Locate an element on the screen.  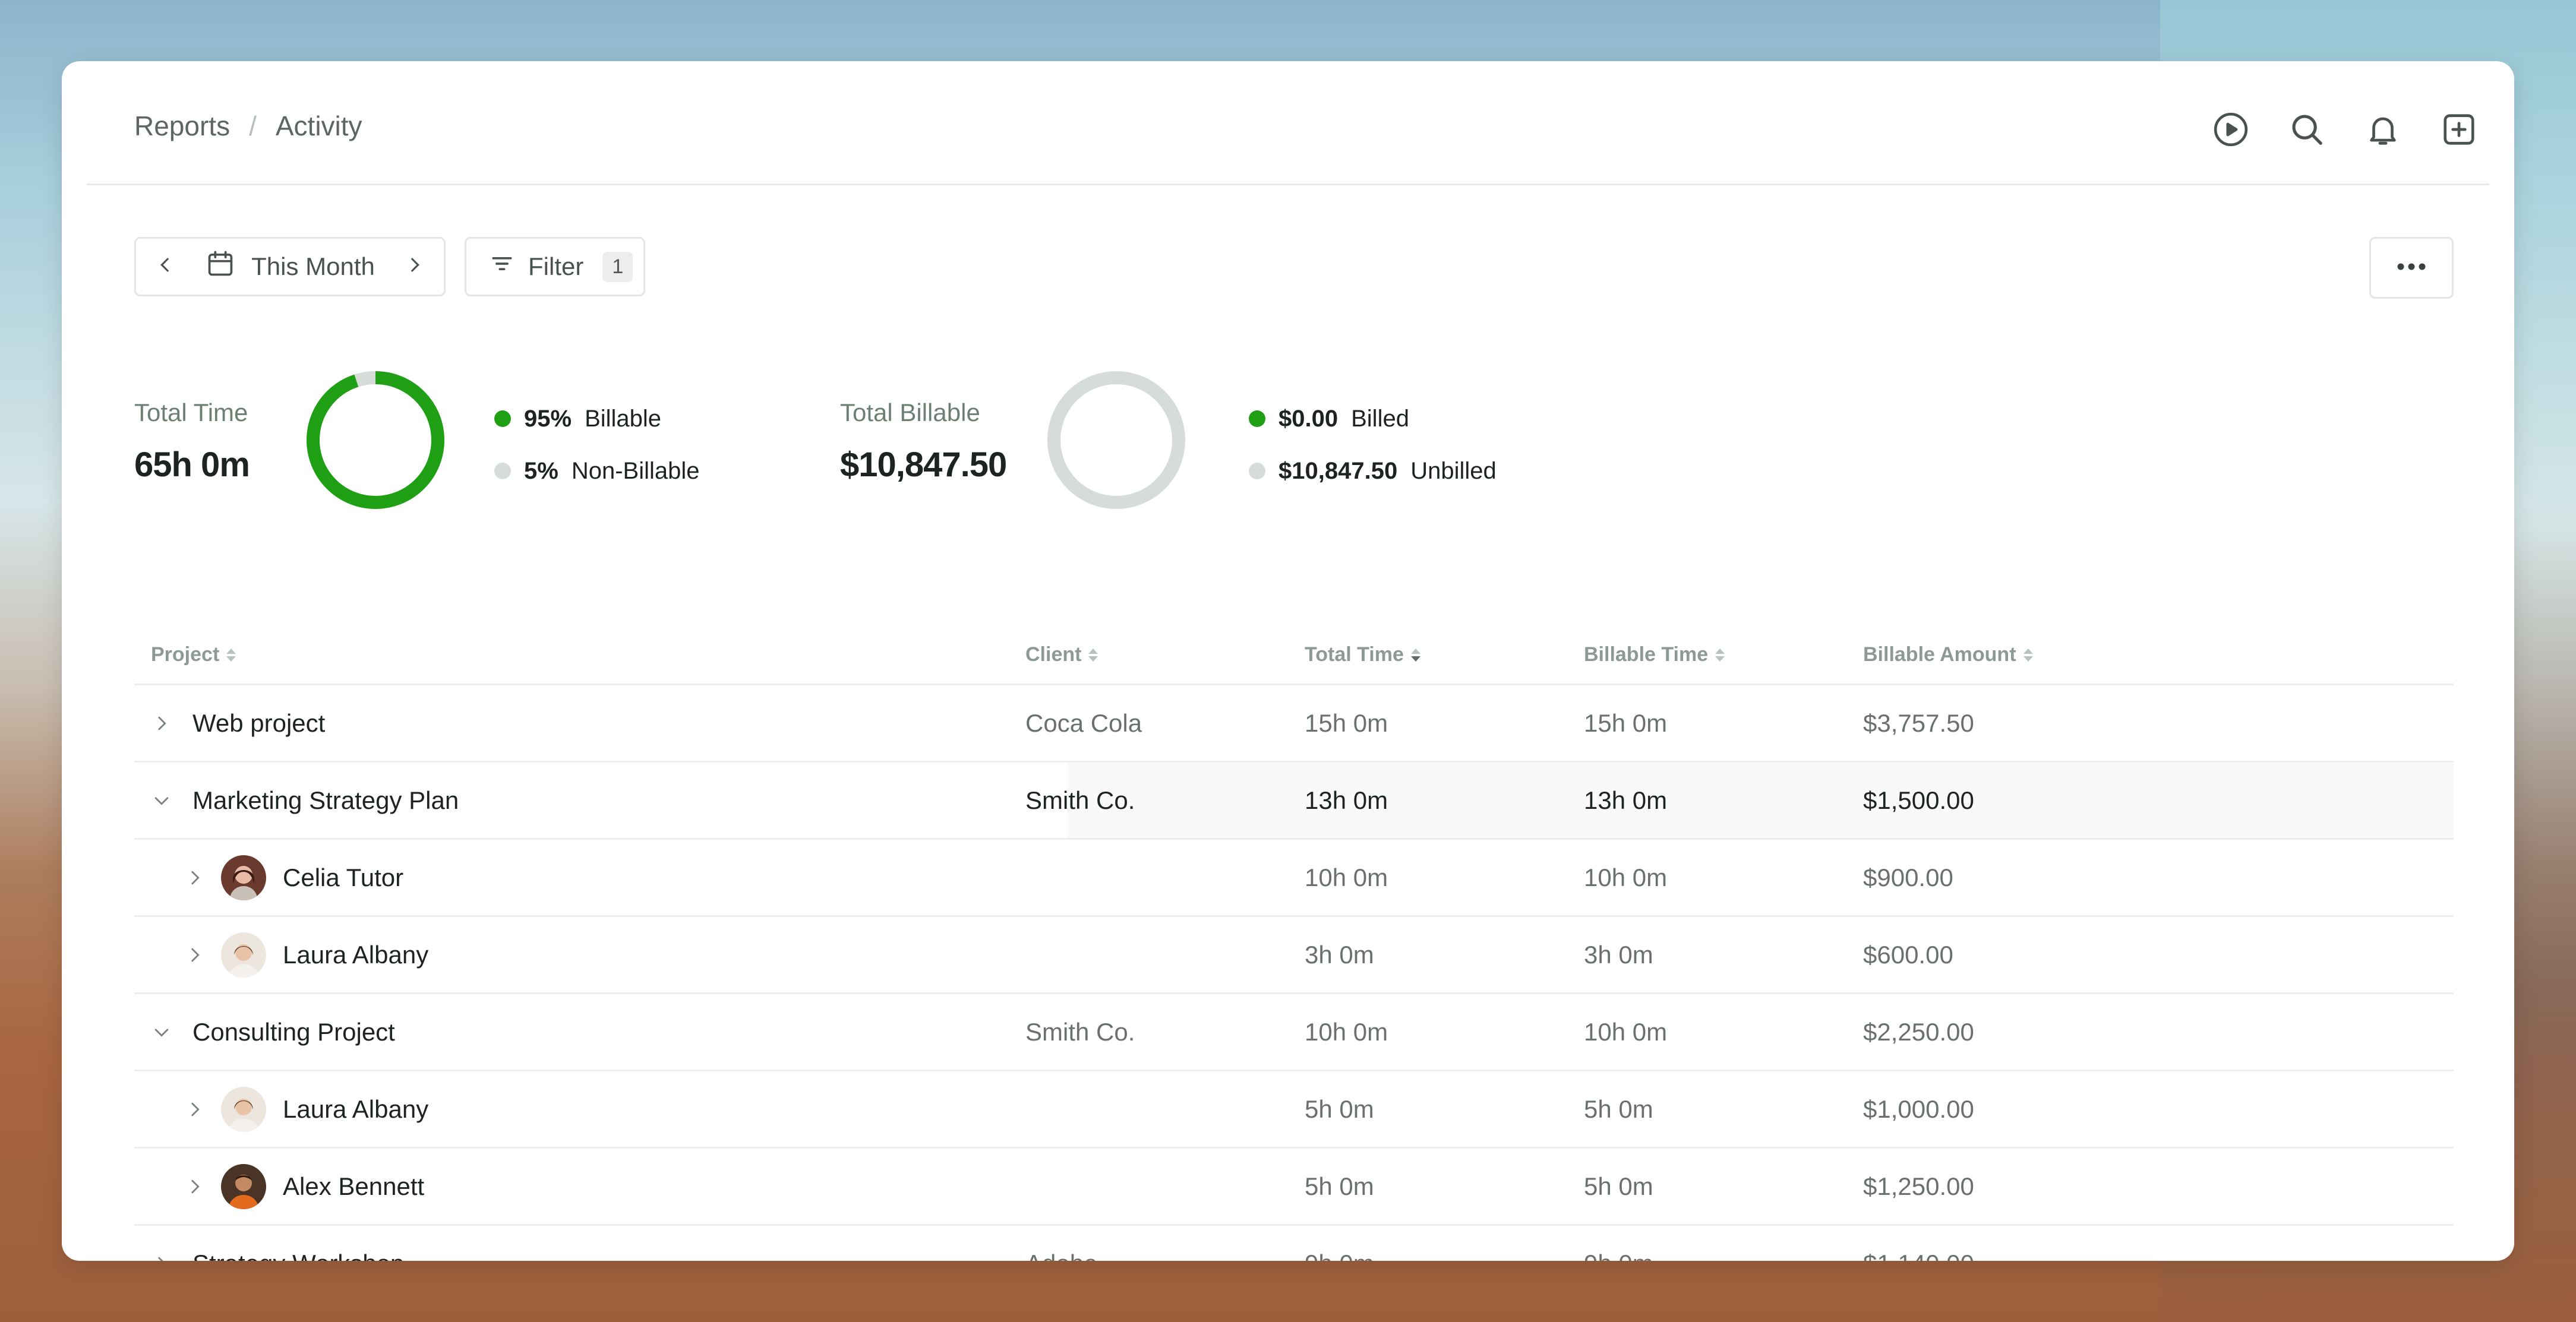
legend-nonbillable: 5% Non-Billable is located at coordinates (596, 471).